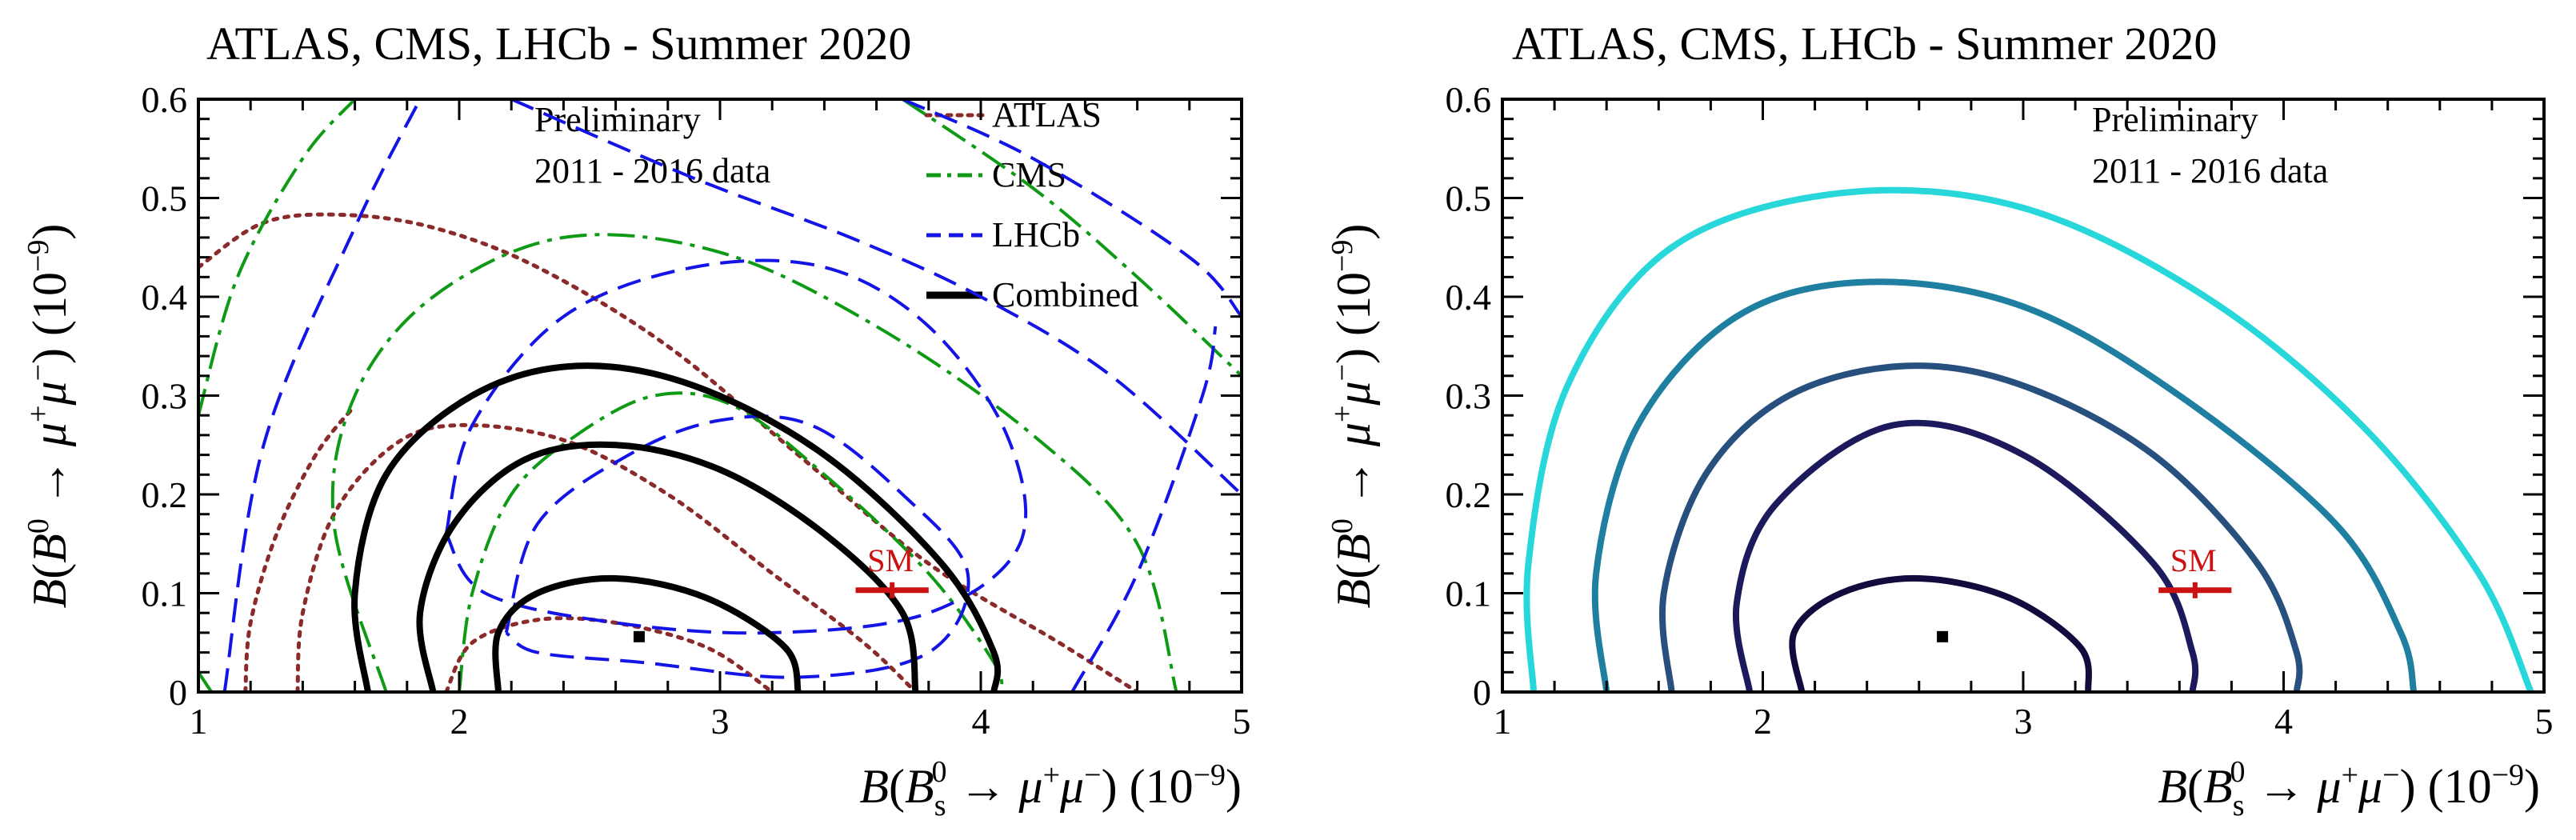 The image size is (2576, 840). Describe the element at coordinates (617, 119) in the screenshot. I see `left-note-preliminary: Preliminary` at that location.